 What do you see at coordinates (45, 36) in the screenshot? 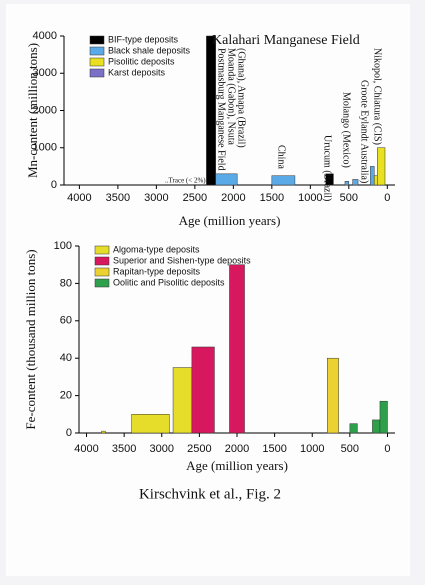
I see `y-tick-label: 4000` at bounding box center [45, 36].